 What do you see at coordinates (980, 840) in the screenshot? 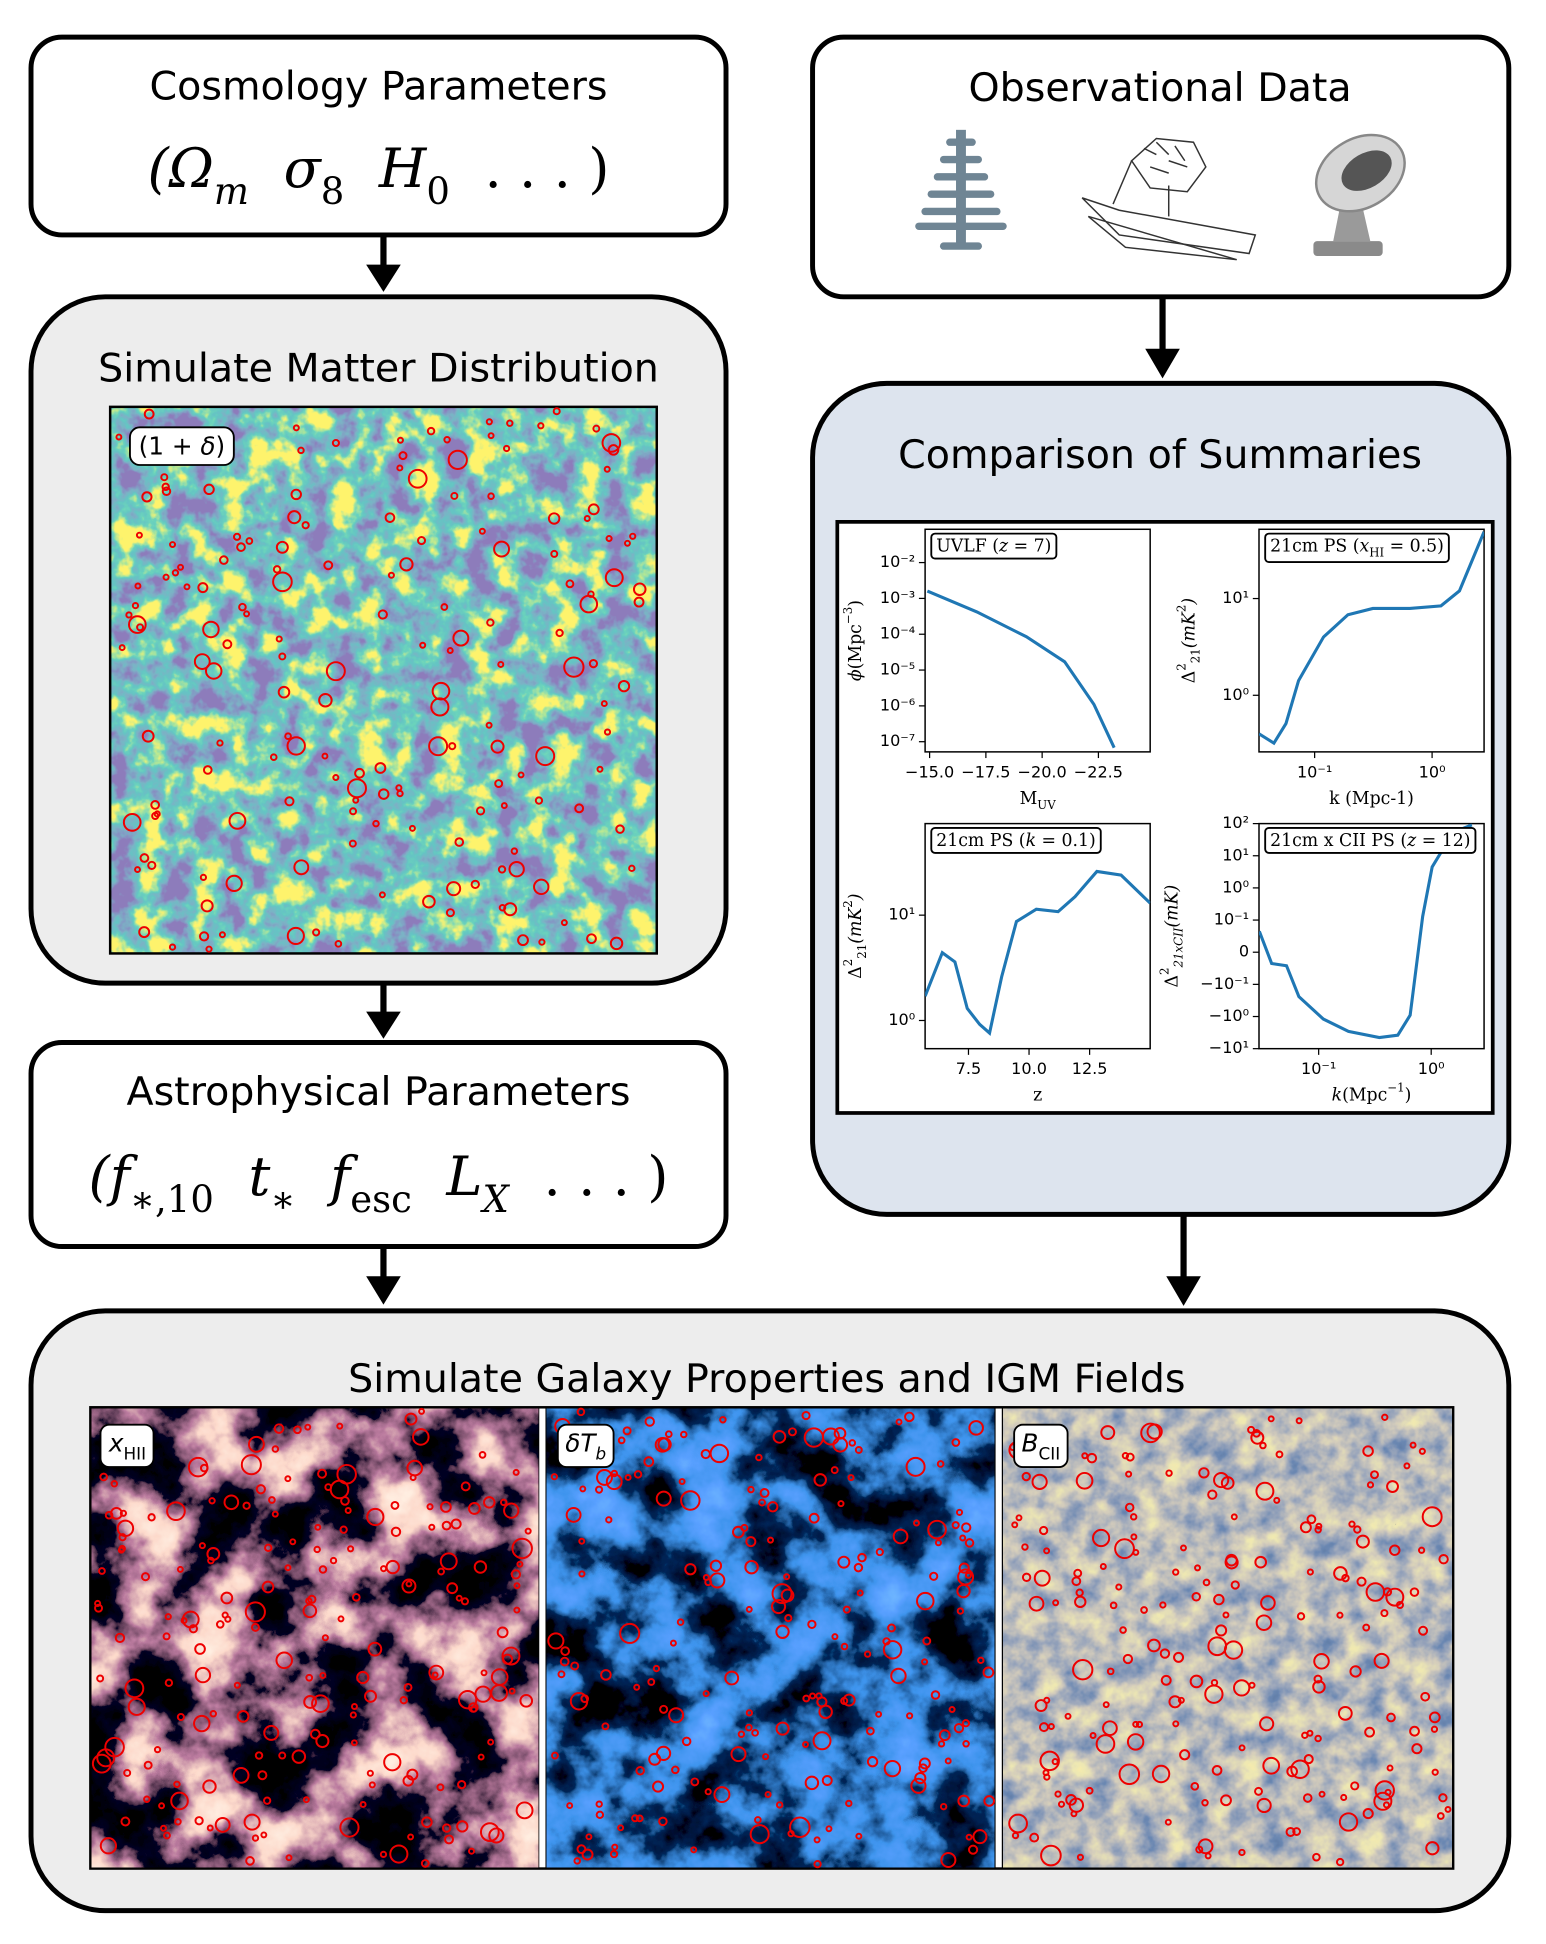
I see `text-run: 21cm PS (` at bounding box center [980, 840].